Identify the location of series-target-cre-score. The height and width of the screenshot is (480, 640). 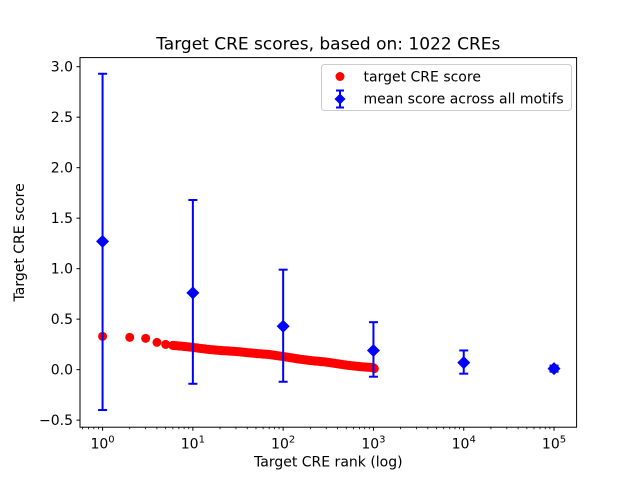
(238, 352).